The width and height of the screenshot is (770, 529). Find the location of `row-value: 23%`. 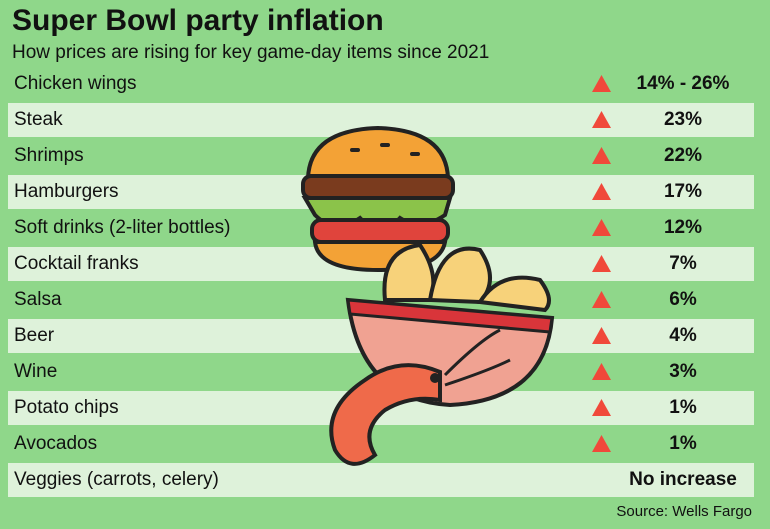

row-value: 23% is located at coordinates (683, 119).